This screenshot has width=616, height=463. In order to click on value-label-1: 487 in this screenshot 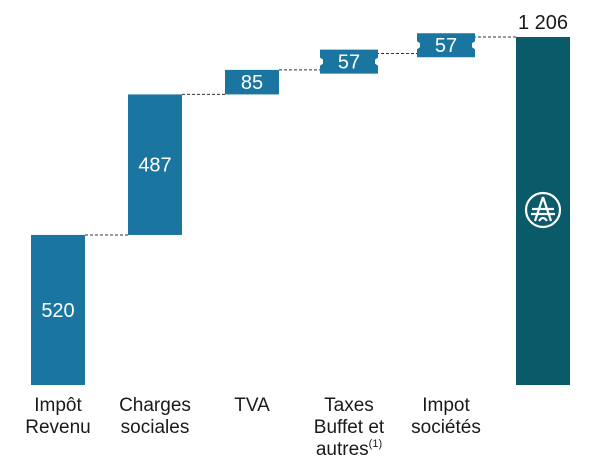, I will do `click(154, 166)`.